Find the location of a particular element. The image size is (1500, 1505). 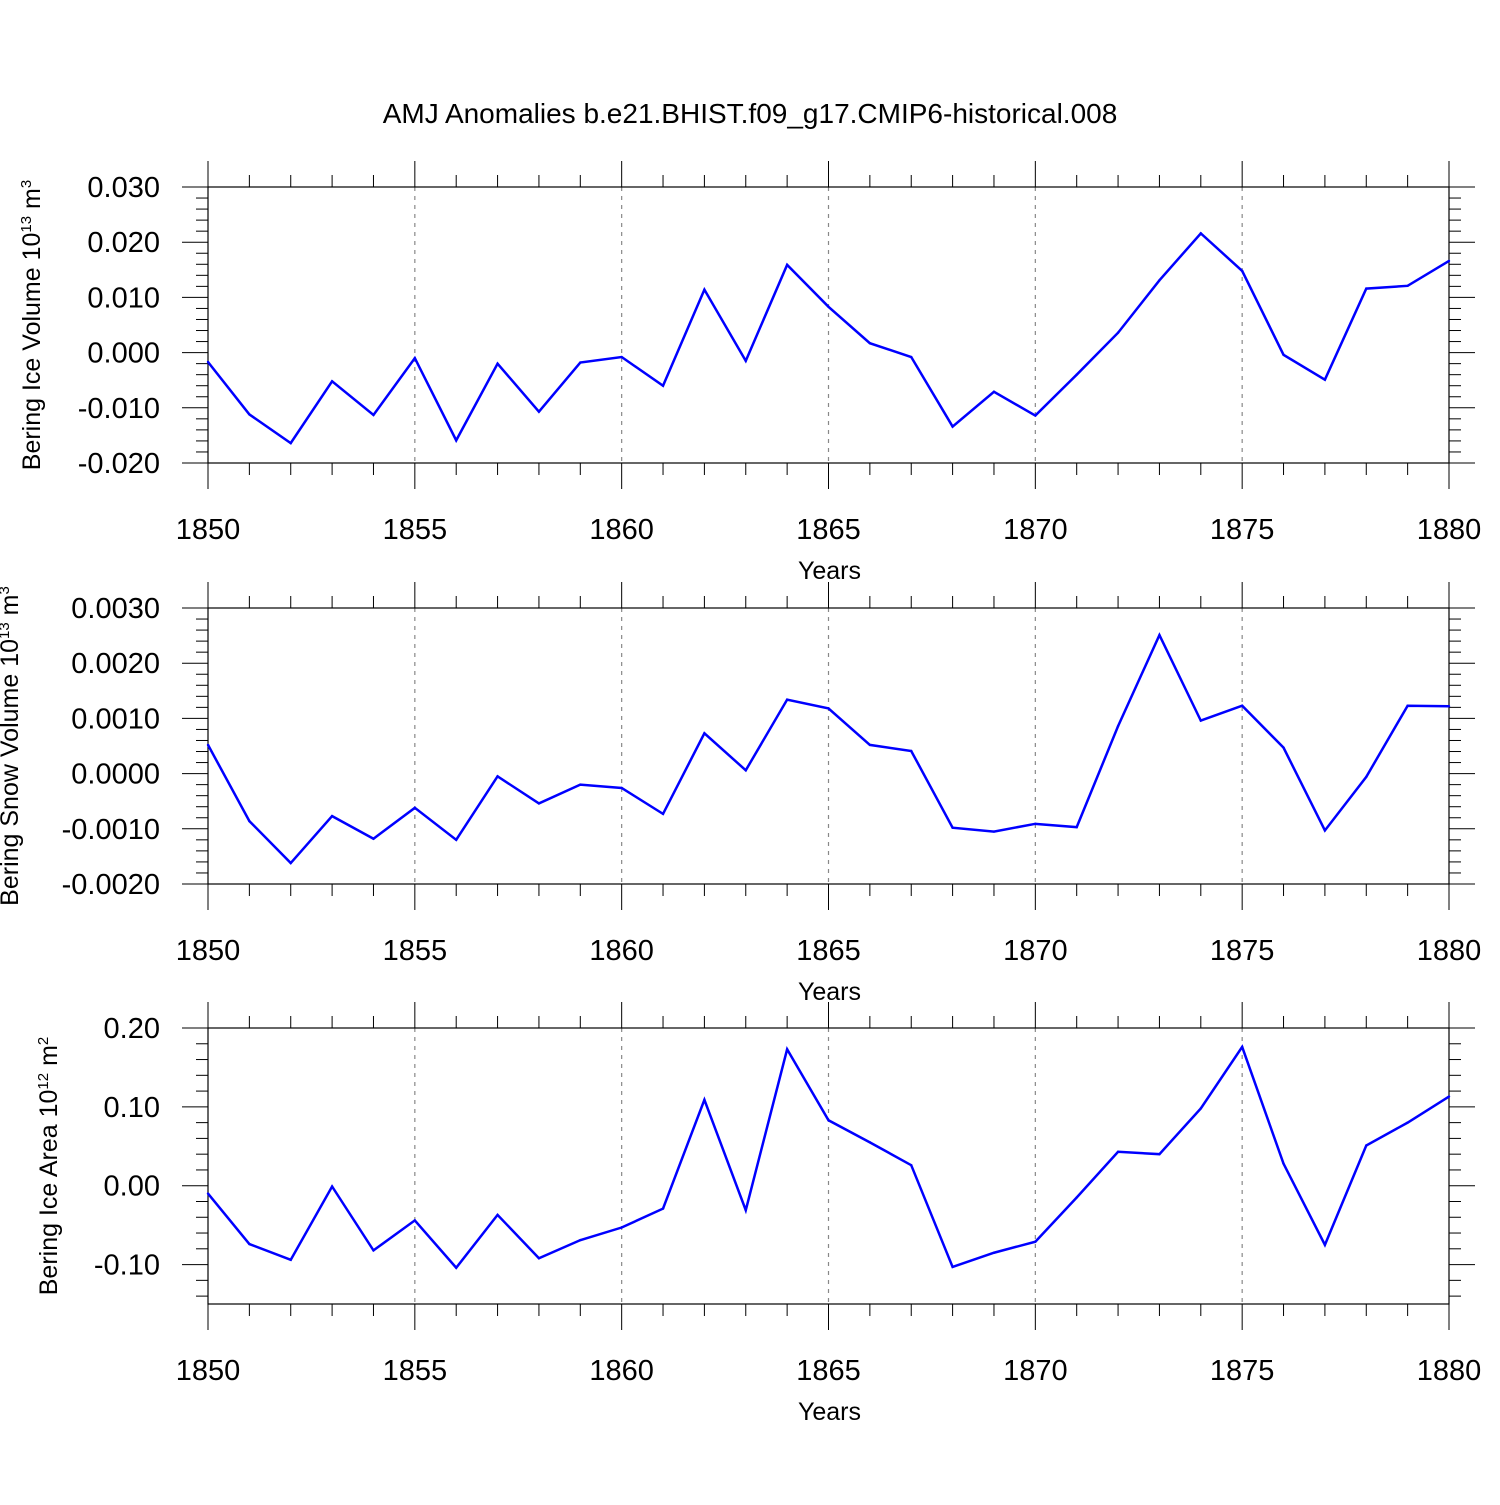

y-axis-label: Bering Ice Volume 1013 m3 is located at coordinates (32, 325).